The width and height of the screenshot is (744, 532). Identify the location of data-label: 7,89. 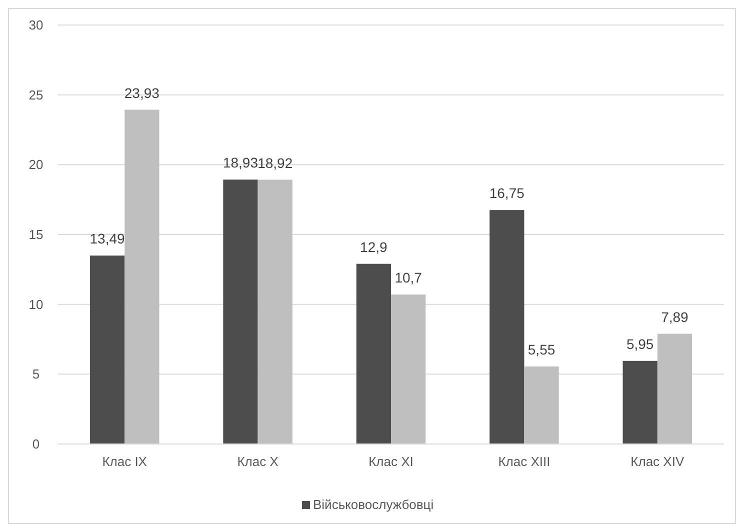
(675, 316).